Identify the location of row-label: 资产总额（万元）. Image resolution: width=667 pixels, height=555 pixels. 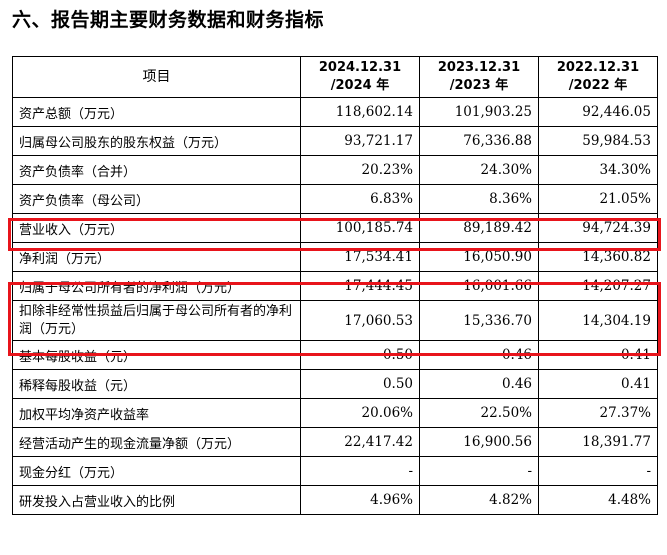
(156, 112).